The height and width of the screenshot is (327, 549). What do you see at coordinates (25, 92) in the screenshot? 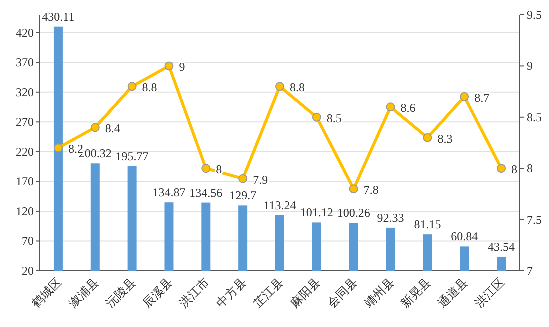
I see `y-tick-label: 320` at bounding box center [25, 92].